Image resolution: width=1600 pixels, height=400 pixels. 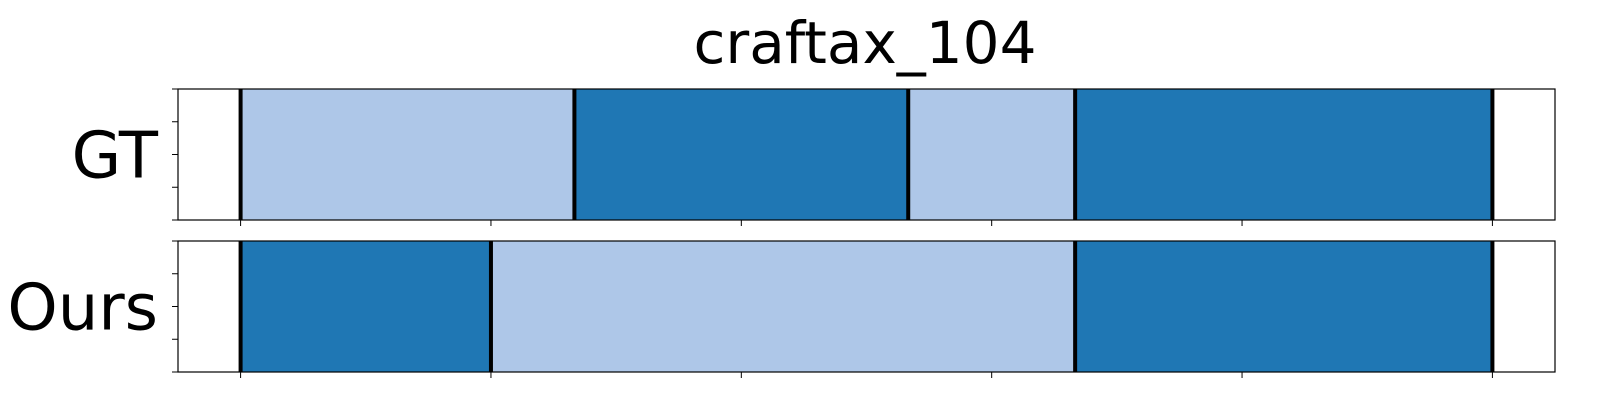 I want to click on row-label-gt: GT, so click(x=115, y=157).